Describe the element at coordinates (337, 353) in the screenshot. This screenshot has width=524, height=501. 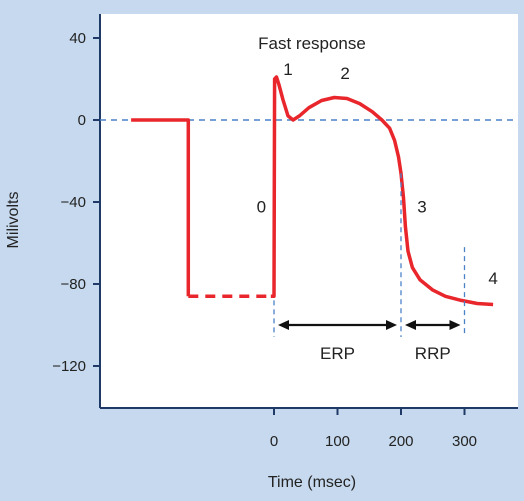
I see `period-label: ERP` at that location.